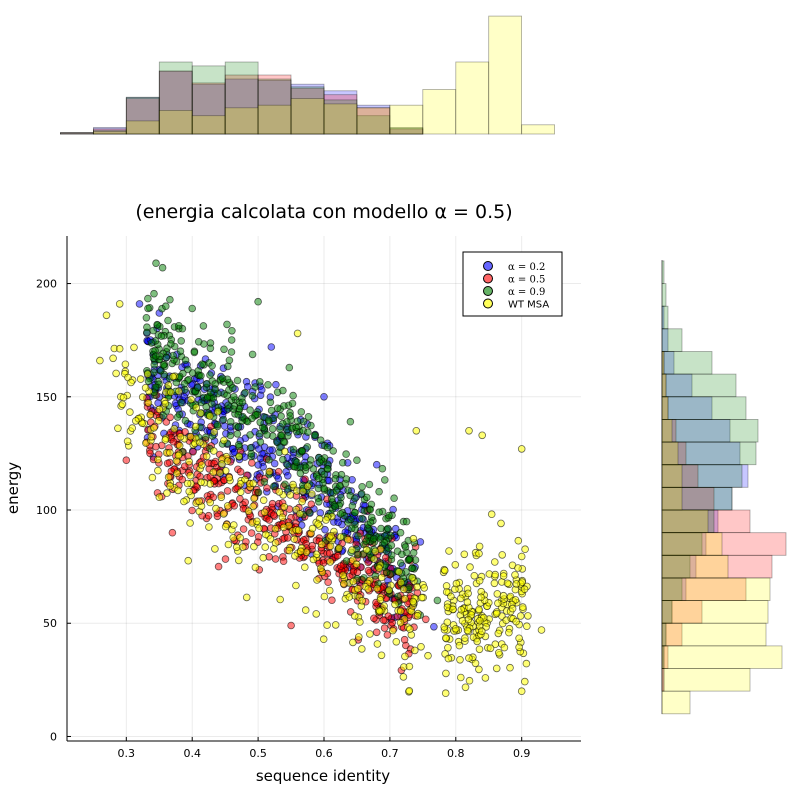 The width and height of the screenshot is (799, 800). Describe the element at coordinates (526, 267) in the screenshot. I see `legend-label: α = 0.2` at that location.